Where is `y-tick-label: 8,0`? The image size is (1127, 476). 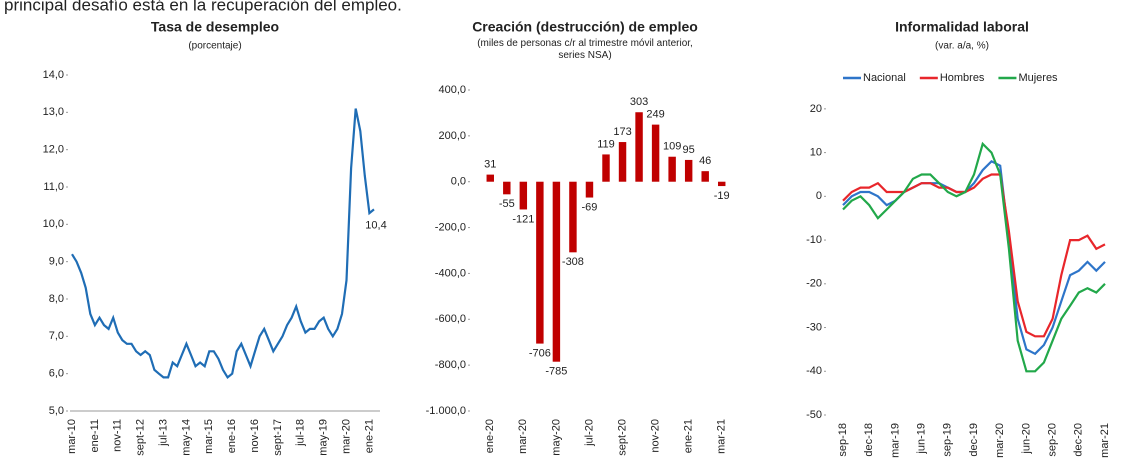
y-tick-label: 8,0 is located at coordinates (56, 299).